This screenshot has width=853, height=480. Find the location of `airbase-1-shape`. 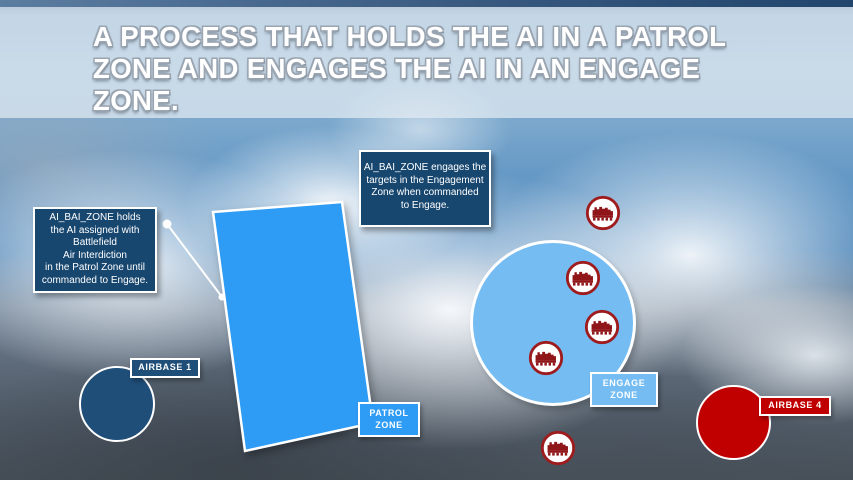

airbase-1-shape is located at coordinates (117, 404).